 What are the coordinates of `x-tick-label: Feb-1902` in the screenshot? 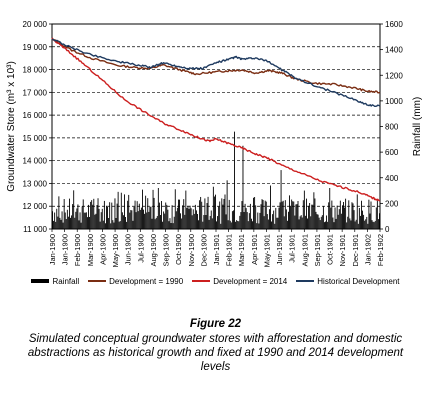 It's located at (380, 250).